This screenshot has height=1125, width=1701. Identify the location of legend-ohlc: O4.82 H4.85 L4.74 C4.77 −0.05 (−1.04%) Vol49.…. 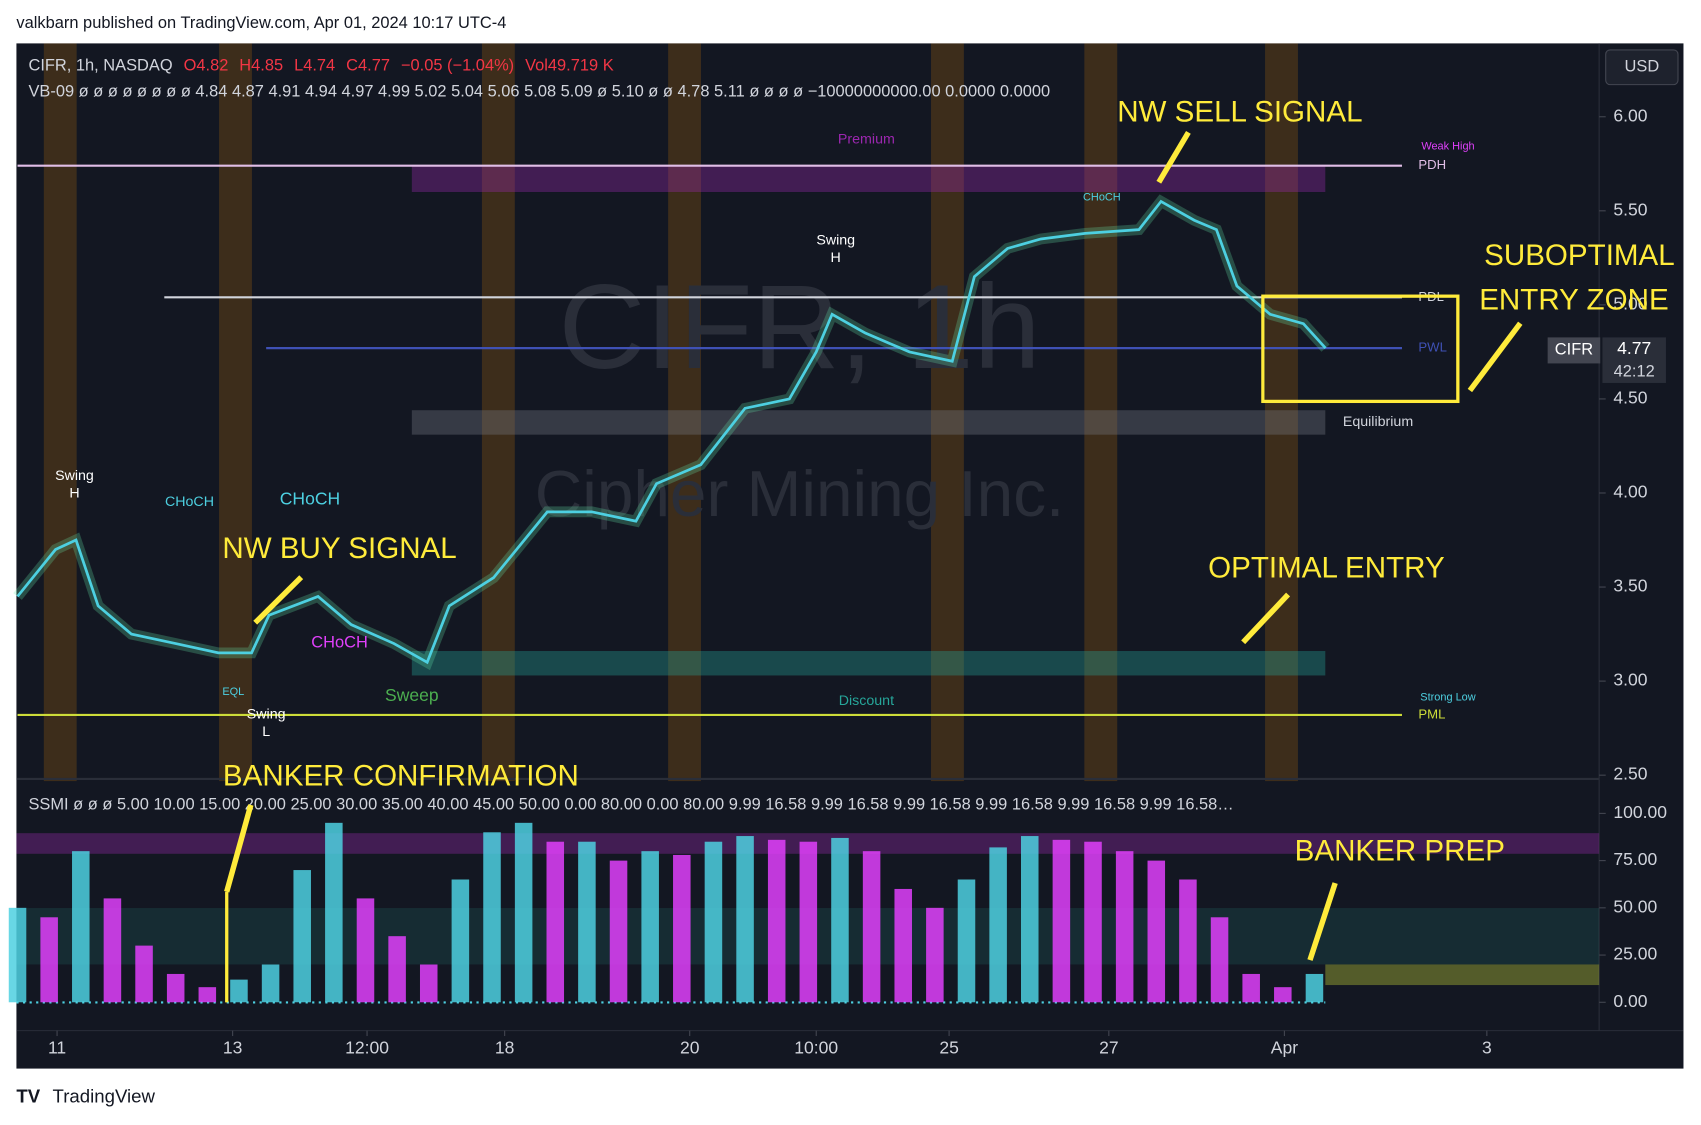
(399, 66).